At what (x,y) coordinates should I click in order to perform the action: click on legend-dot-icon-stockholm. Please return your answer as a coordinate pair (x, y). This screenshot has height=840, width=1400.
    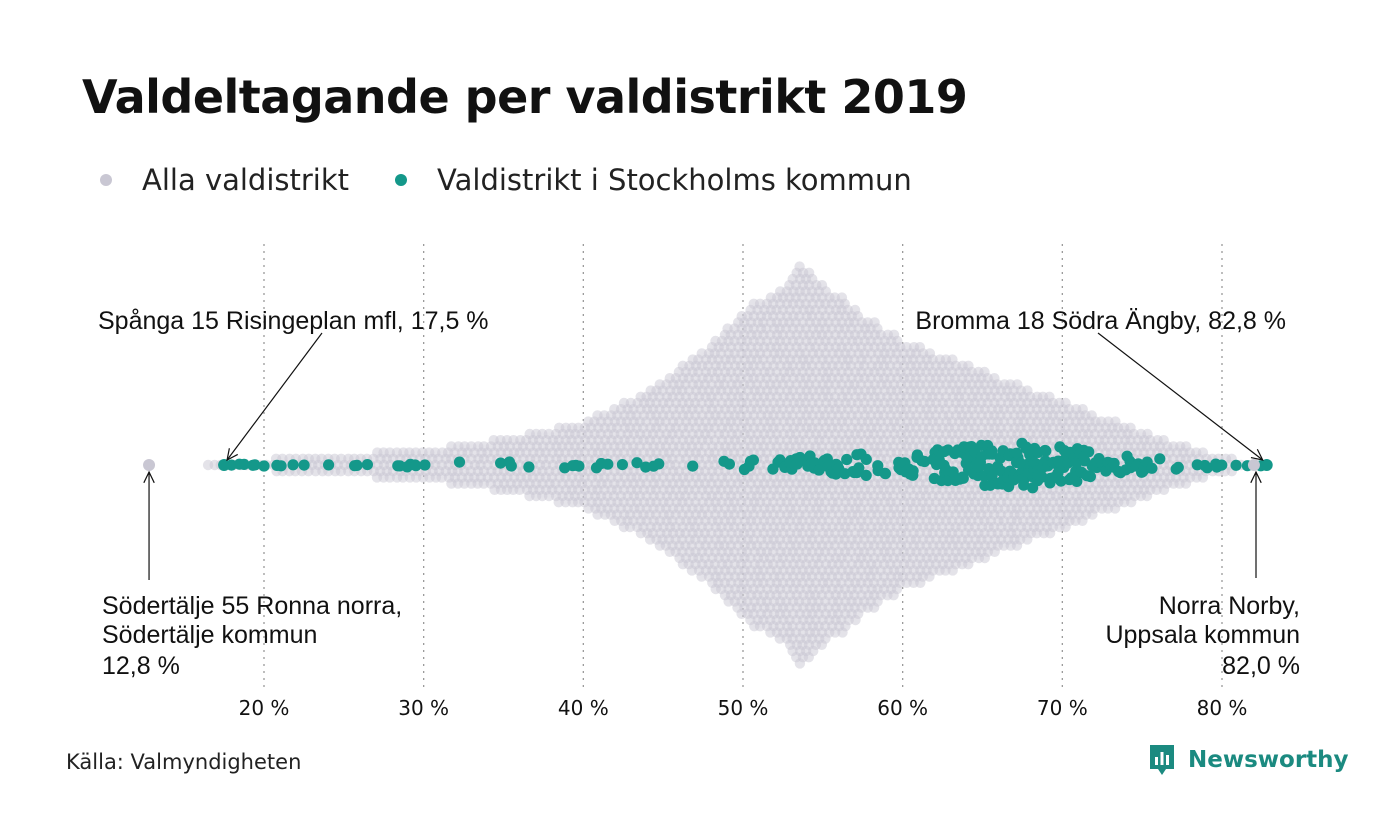
    Looking at the image, I should click on (401, 180).